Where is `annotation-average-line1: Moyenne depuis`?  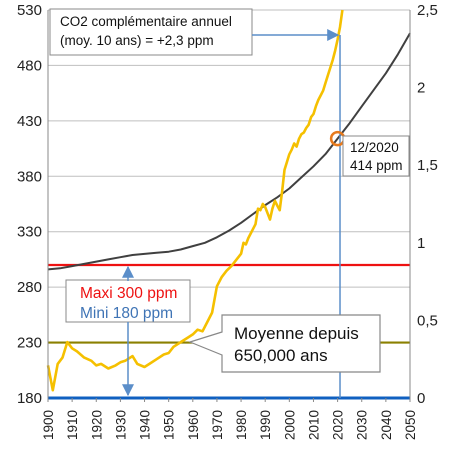
annotation-average-line1: Moyenne depuis is located at coordinates (296, 333).